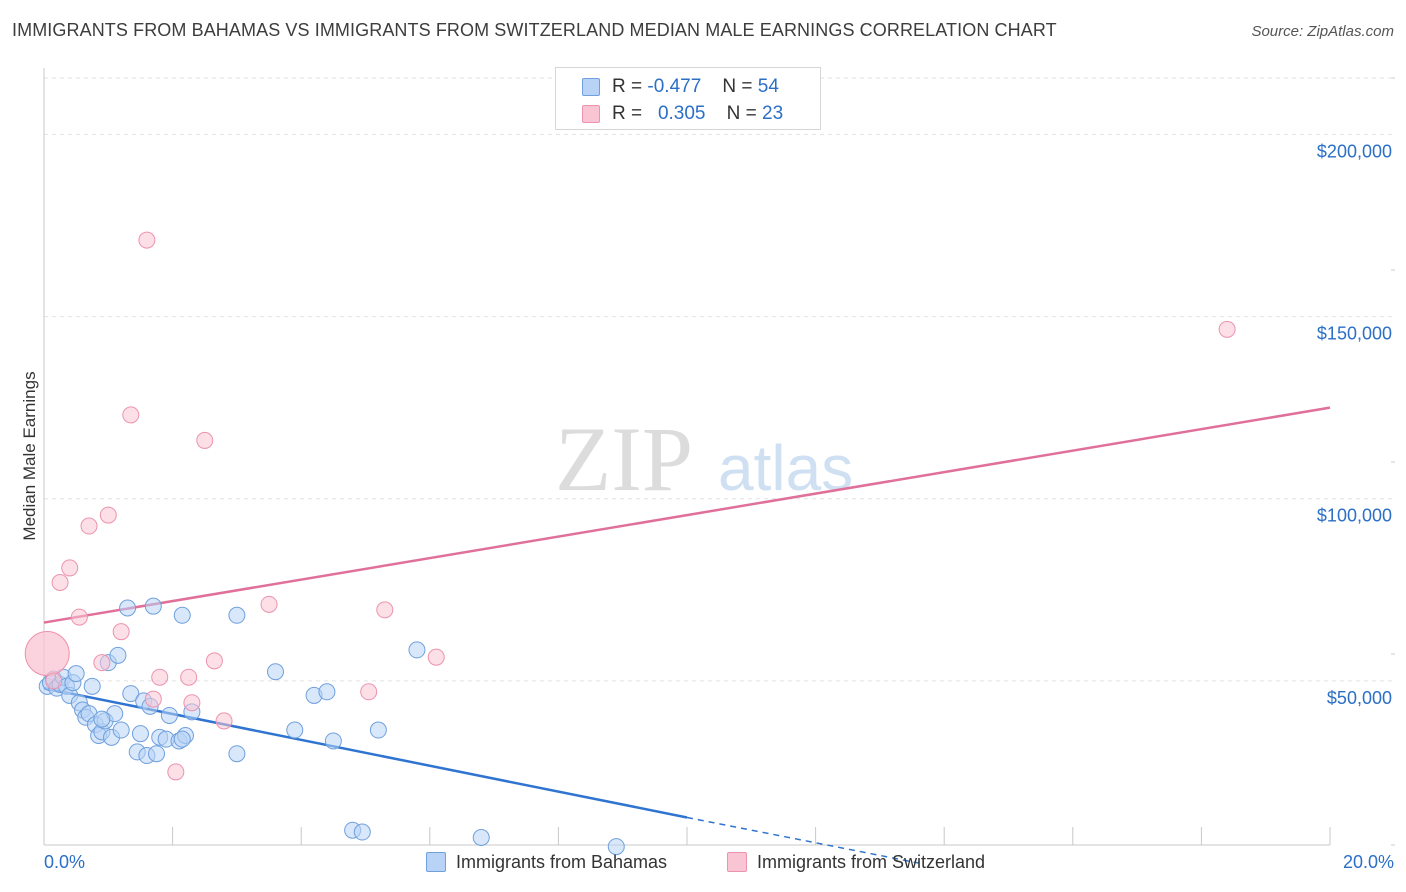 The height and width of the screenshot is (892, 1406). What do you see at coordinates (1354, 516) in the screenshot?
I see `y-tick-label: $100,000` at bounding box center [1354, 516].